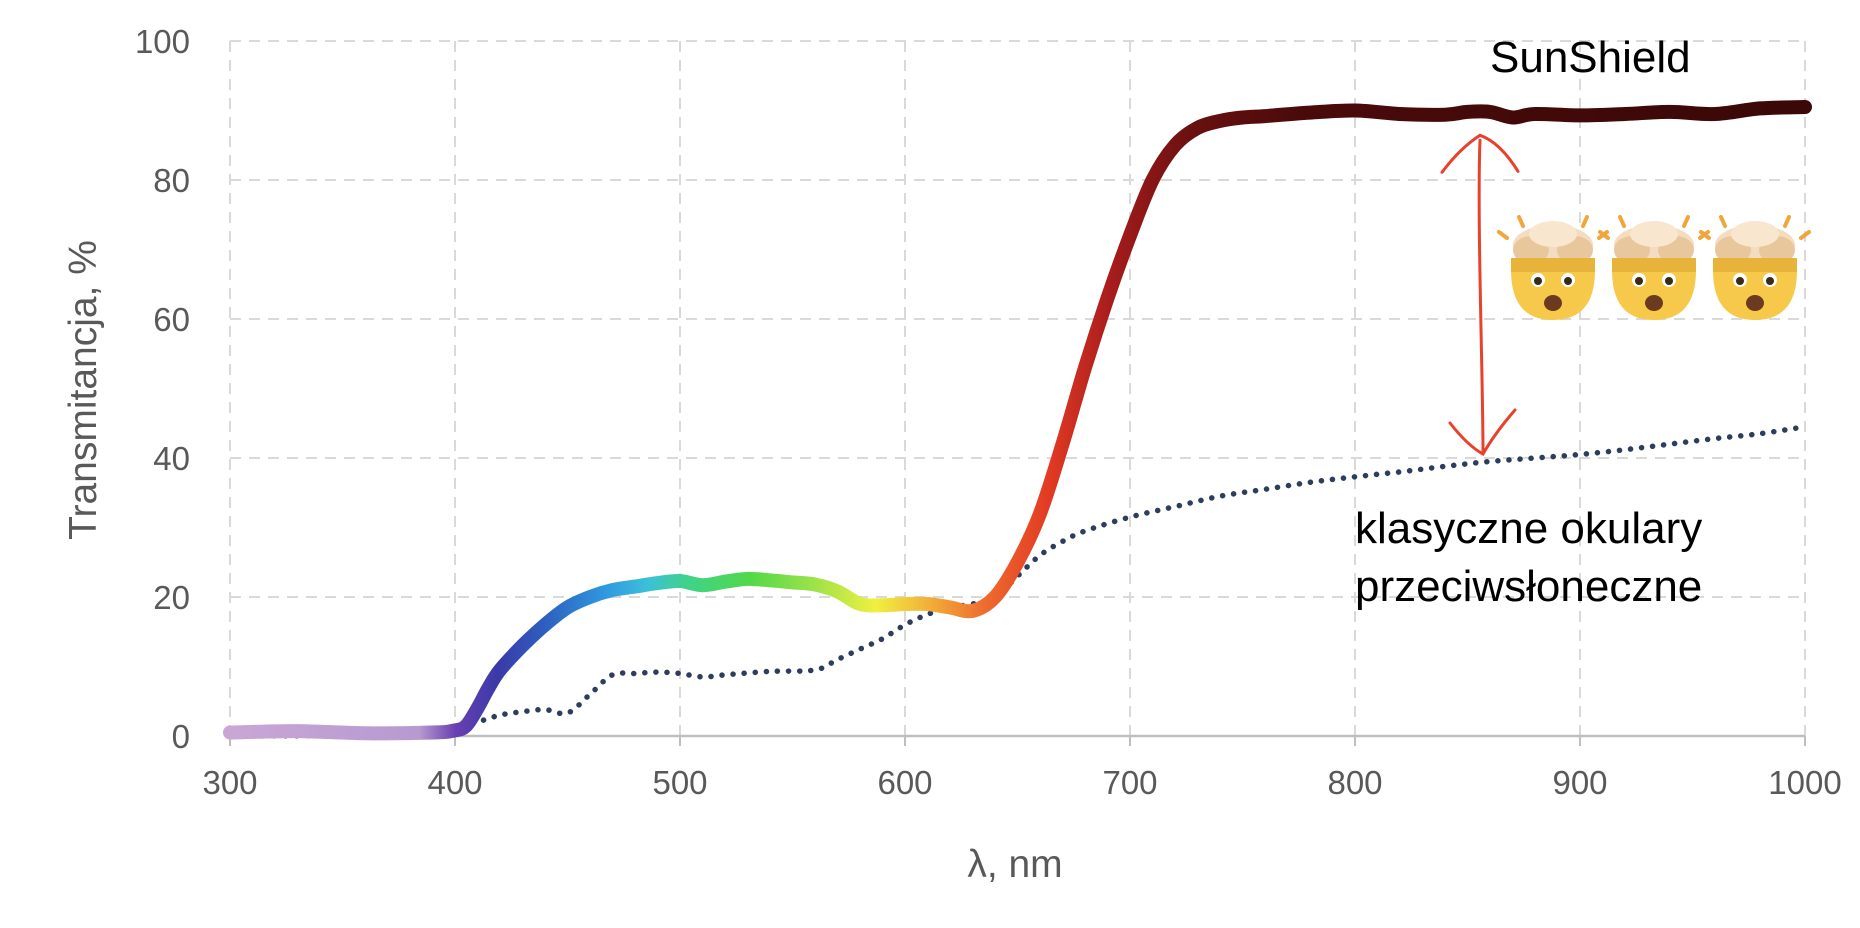 Image resolution: width=1860 pixels, height=928 pixels. I want to click on y-tick-label: 40, so click(171, 458).